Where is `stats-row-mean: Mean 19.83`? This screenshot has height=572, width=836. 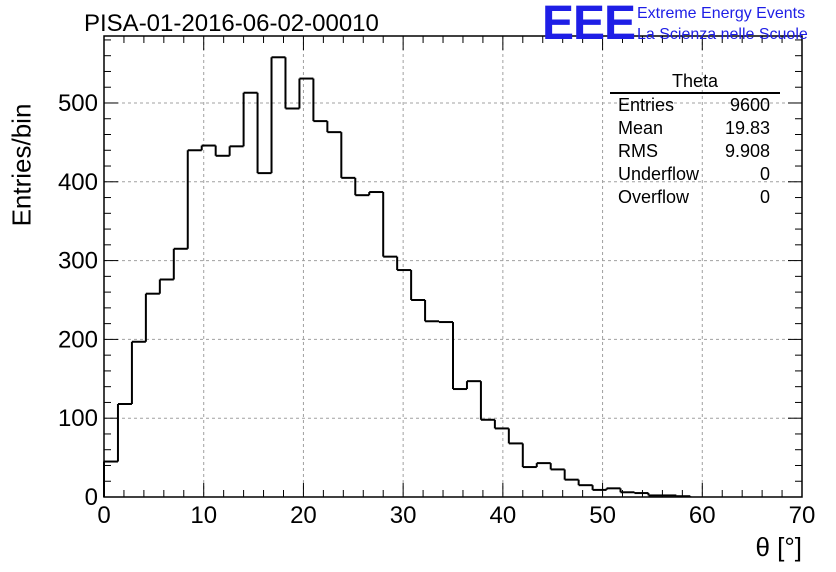 stats-row-mean: Mean 19.83 is located at coordinates (695, 128).